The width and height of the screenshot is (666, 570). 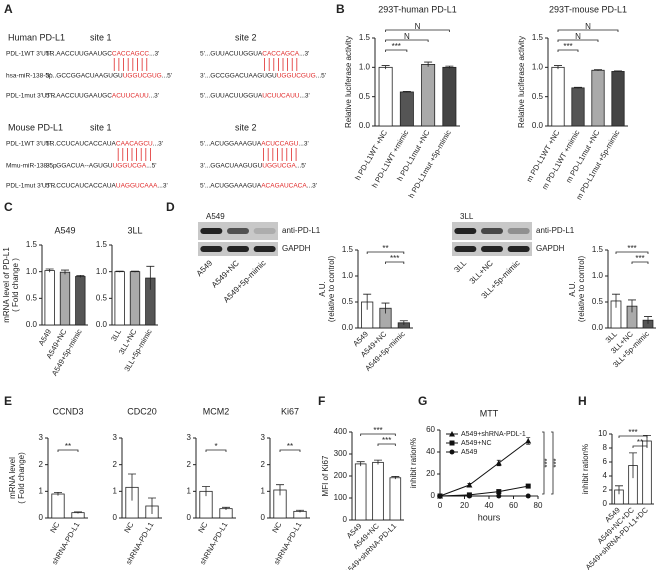 I want to click on series-line, so click(x=484, y=491).